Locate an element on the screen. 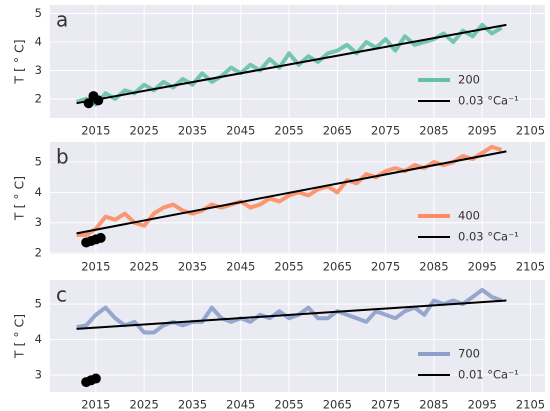 This screenshot has width=550, height=411. legend-label: 700 is located at coordinates (469, 354).